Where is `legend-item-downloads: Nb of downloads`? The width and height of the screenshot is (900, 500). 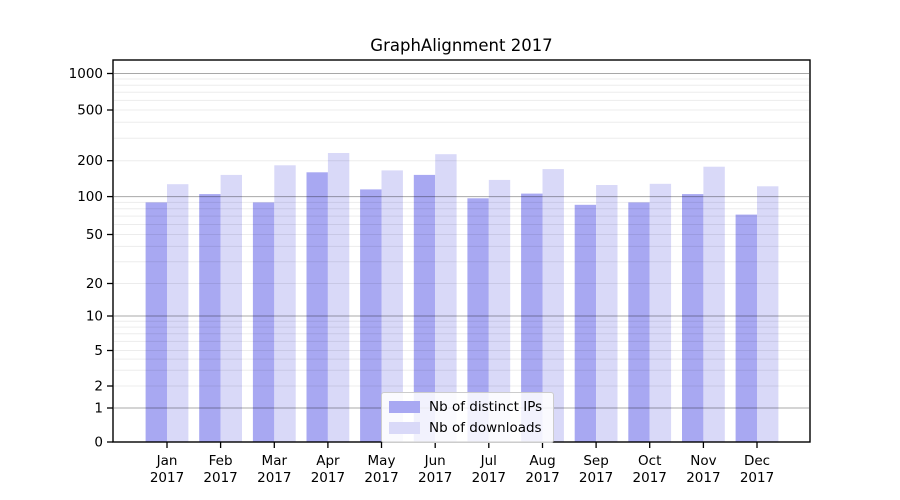 legend-item-downloads: Nb of downloads is located at coordinates (465, 428).